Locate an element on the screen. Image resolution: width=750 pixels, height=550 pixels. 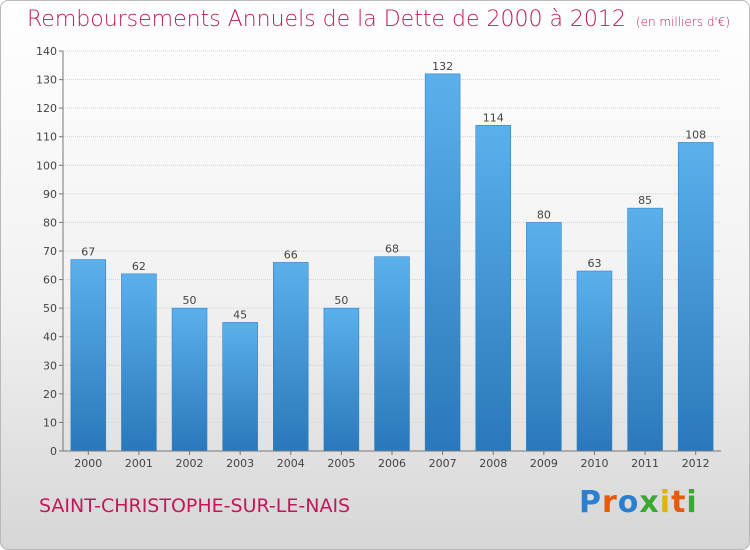
data-label: 108 is located at coordinates (695, 134).